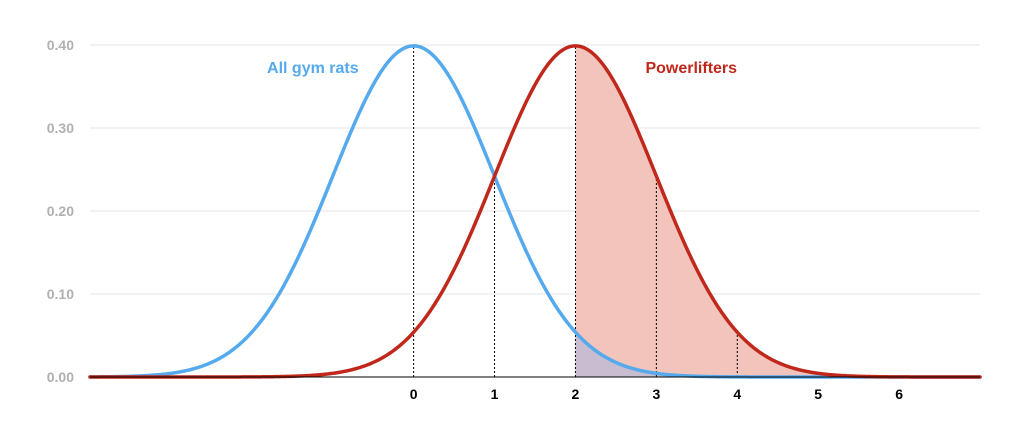 The image size is (1023, 425). I want to click on shaded-region, so click(777, 354).